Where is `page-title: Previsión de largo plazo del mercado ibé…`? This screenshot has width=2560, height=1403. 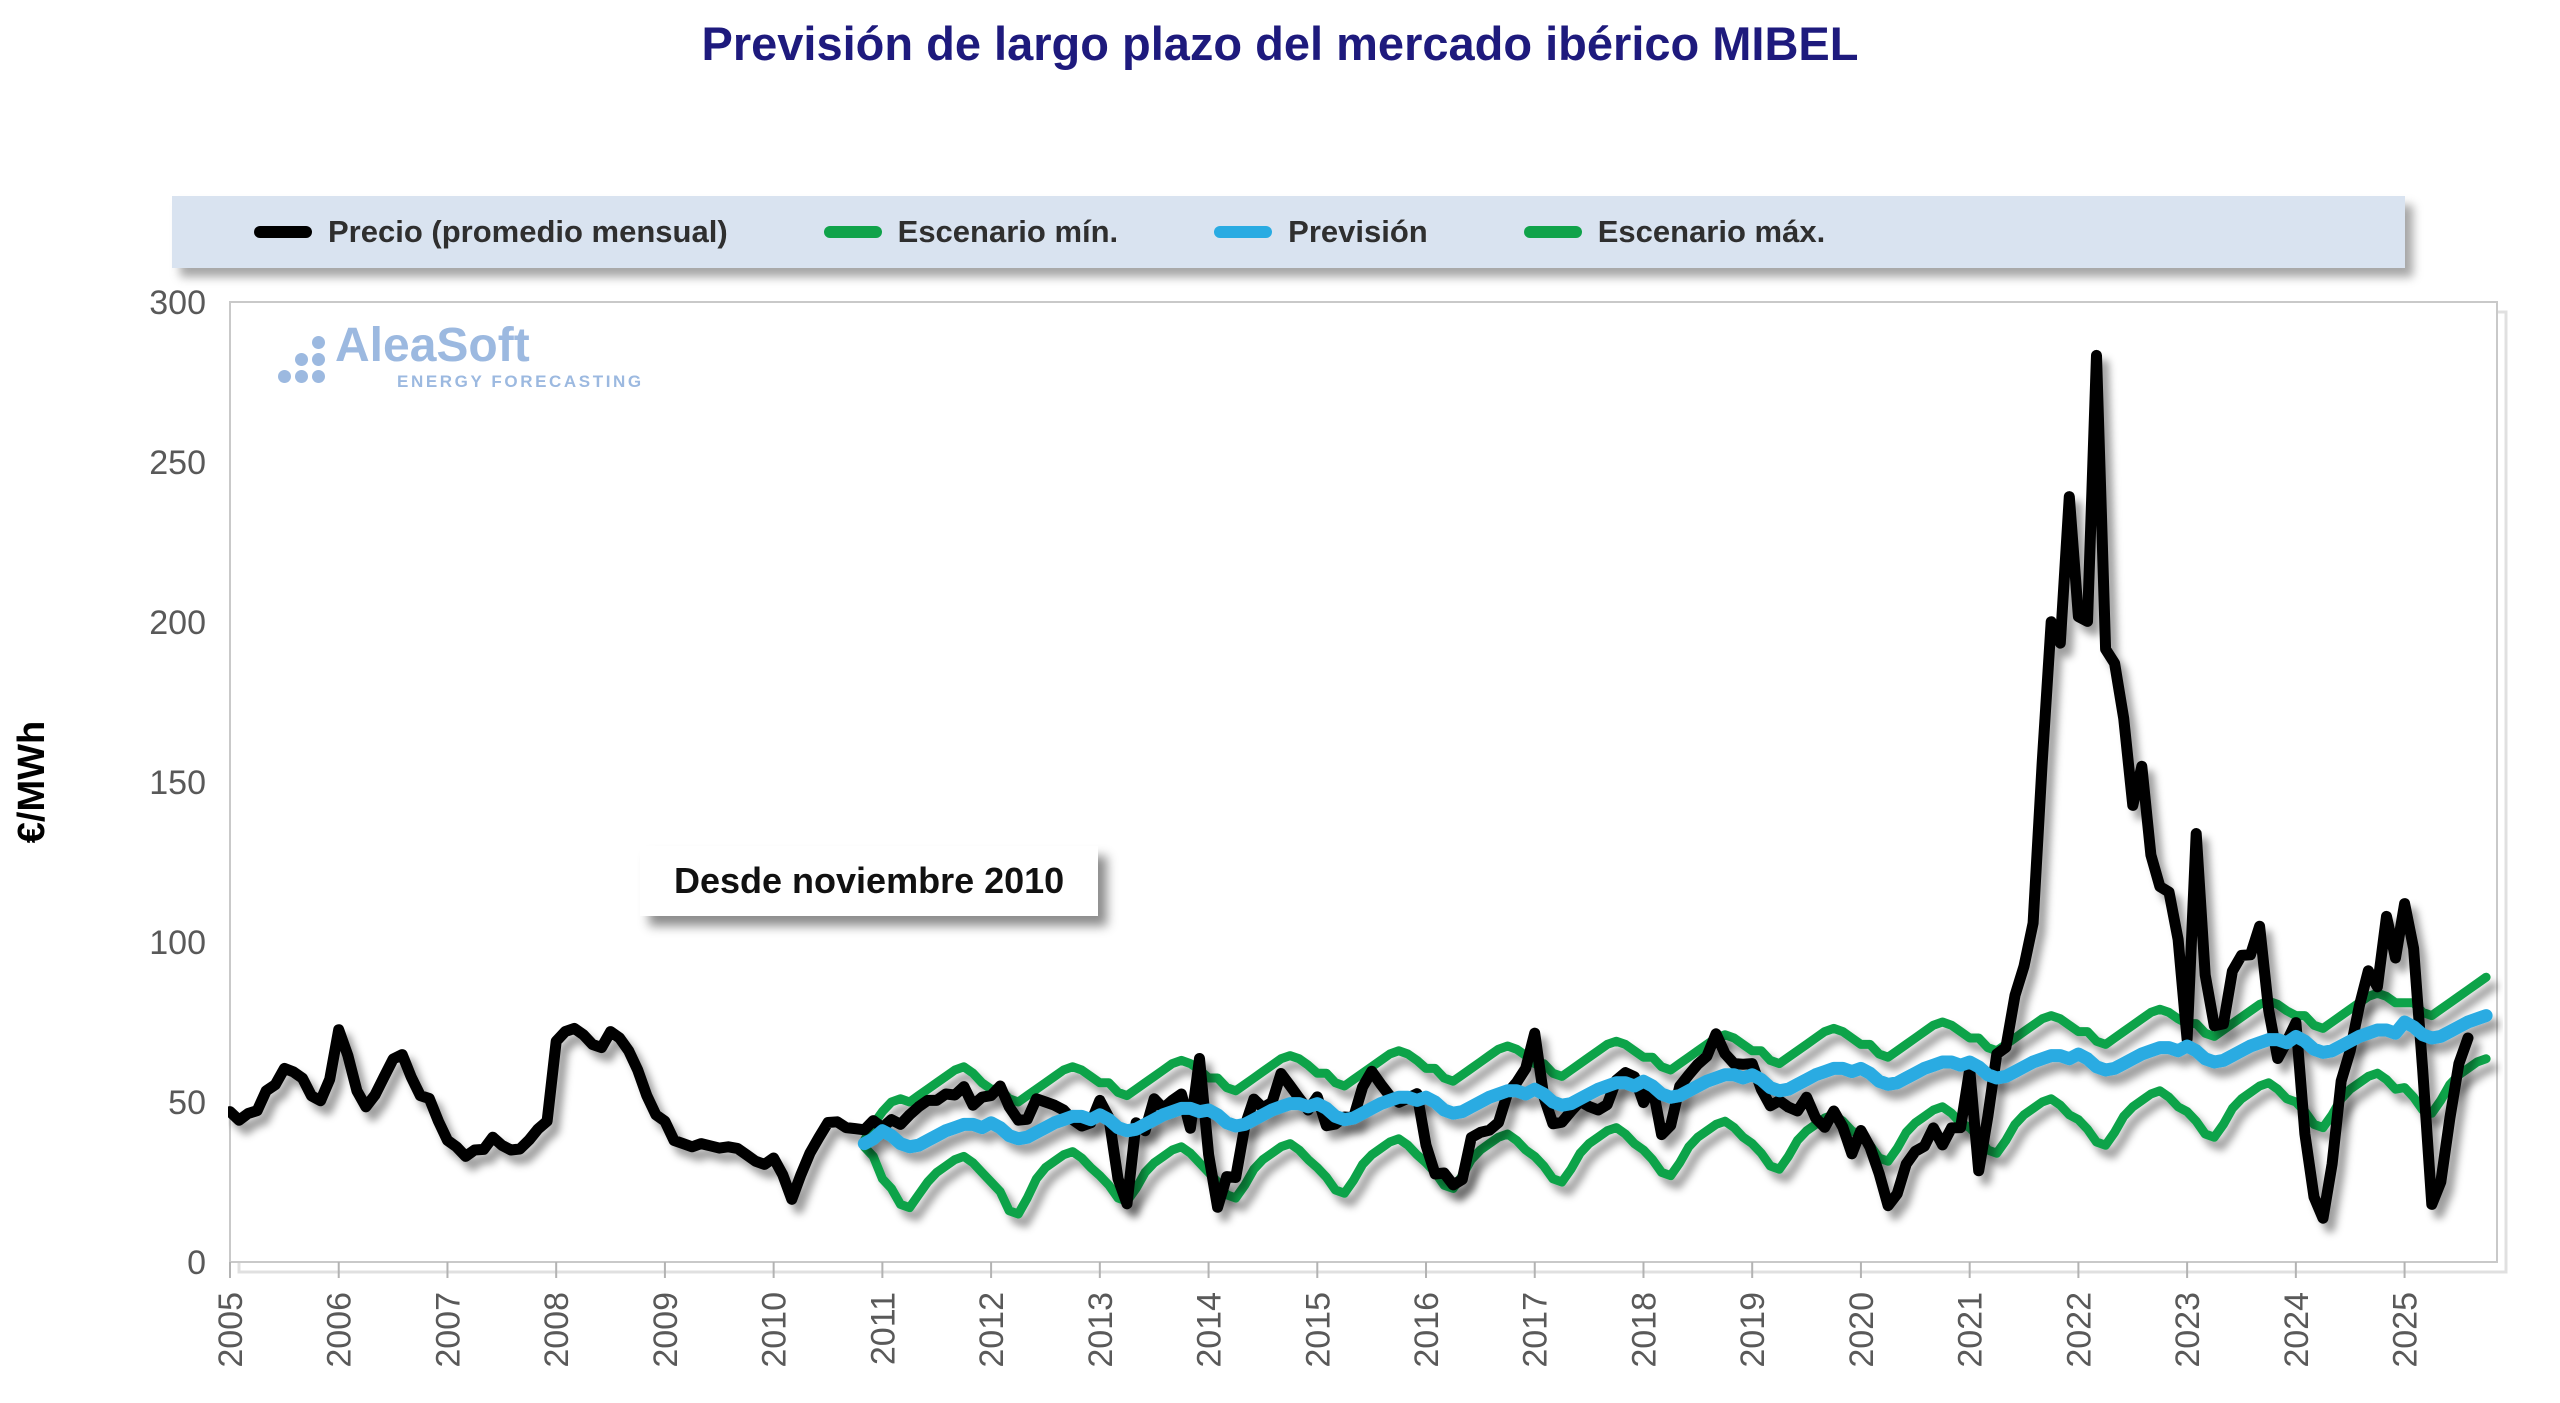
page-title: Previsión de largo plazo del mercado ibé… is located at coordinates (1280, 43).